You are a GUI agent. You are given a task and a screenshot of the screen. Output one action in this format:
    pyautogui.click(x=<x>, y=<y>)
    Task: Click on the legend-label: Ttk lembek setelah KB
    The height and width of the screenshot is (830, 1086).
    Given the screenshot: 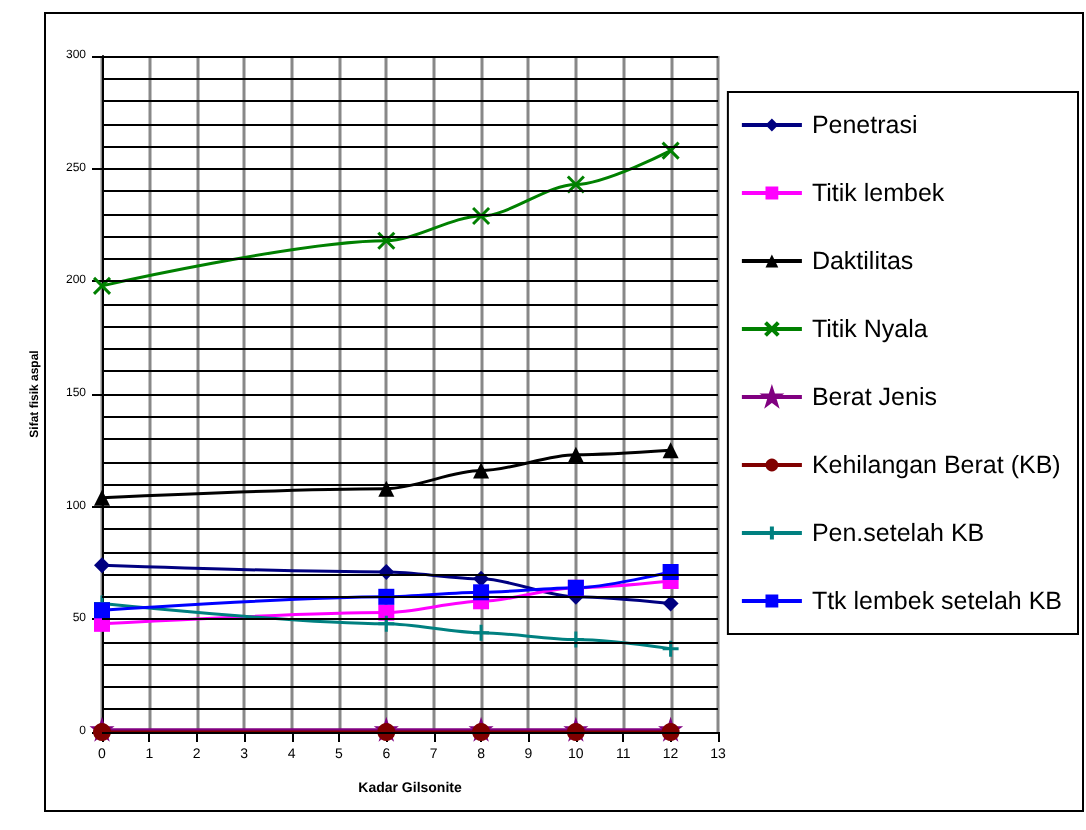 What is the action you would take?
    pyautogui.click(x=937, y=601)
    